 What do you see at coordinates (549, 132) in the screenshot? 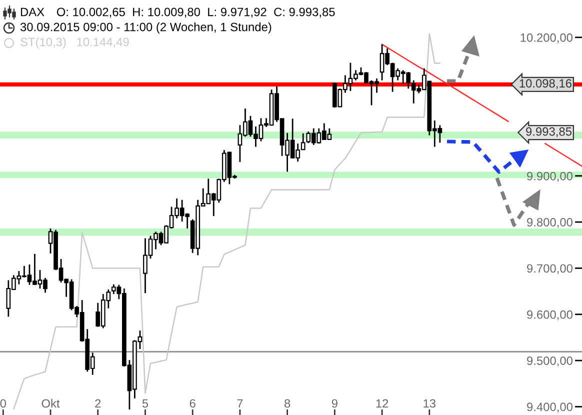
I see `annotation: 9.993,85` at bounding box center [549, 132].